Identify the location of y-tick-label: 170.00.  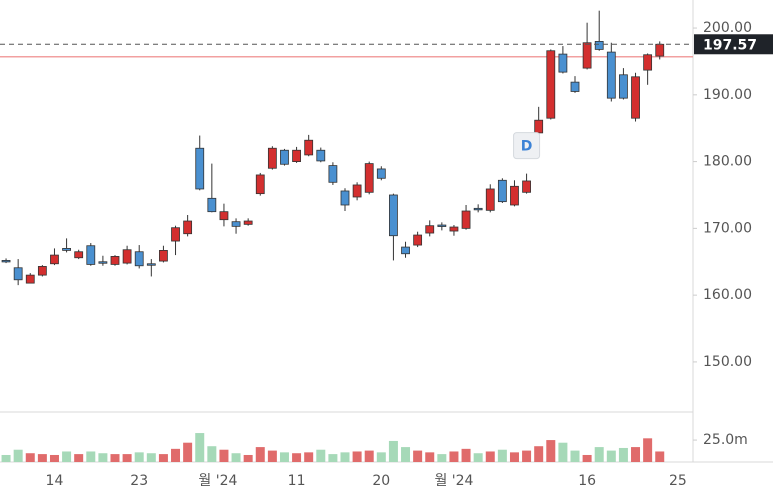
(727, 228).